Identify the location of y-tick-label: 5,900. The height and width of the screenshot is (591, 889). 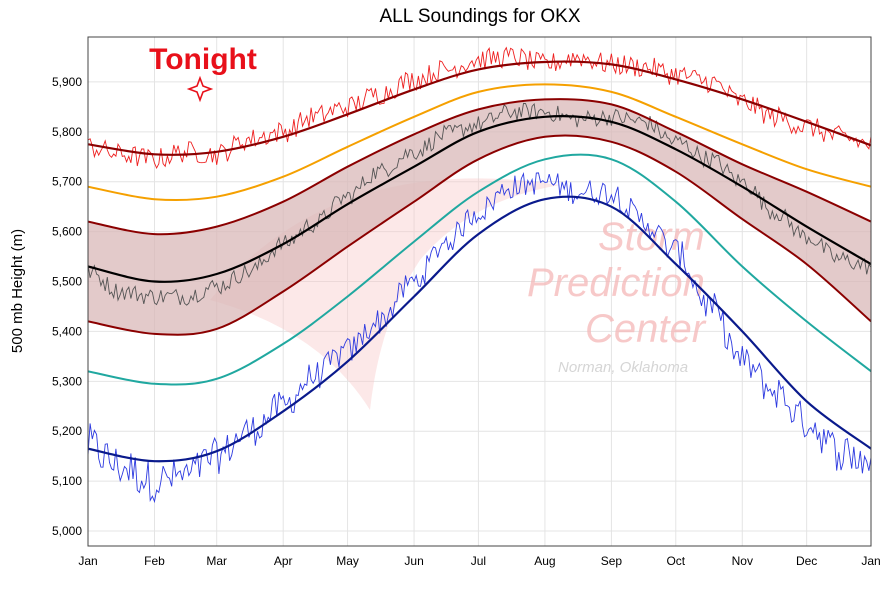
(67, 82).